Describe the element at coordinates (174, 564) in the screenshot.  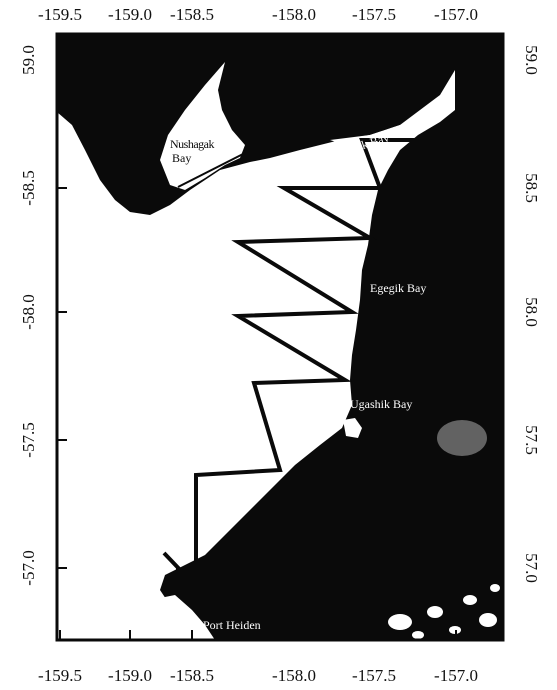
I see `track-end-tick` at that location.